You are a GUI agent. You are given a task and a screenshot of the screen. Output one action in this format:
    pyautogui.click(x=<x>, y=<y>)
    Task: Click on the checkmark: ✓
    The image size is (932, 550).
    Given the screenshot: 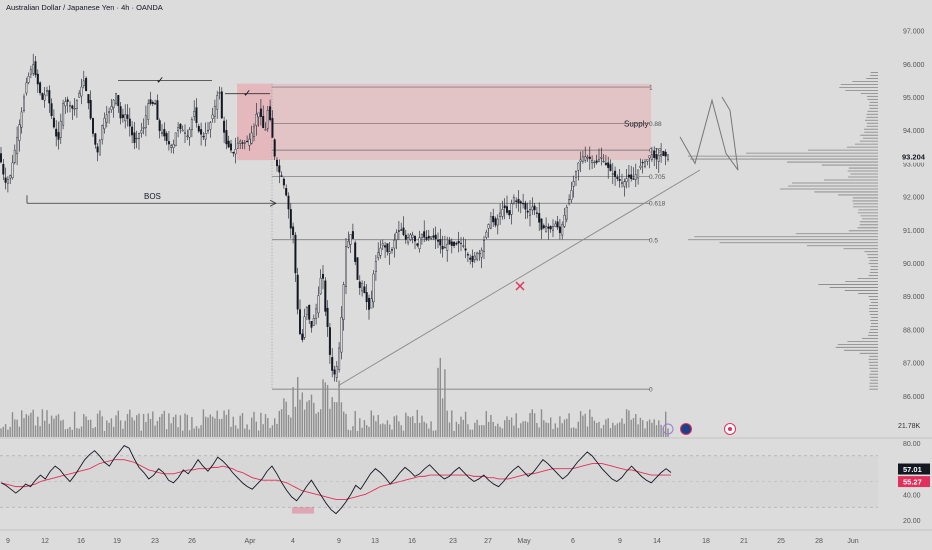 What is the action you would take?
    pyautogui.click(x=247, y=94)
    